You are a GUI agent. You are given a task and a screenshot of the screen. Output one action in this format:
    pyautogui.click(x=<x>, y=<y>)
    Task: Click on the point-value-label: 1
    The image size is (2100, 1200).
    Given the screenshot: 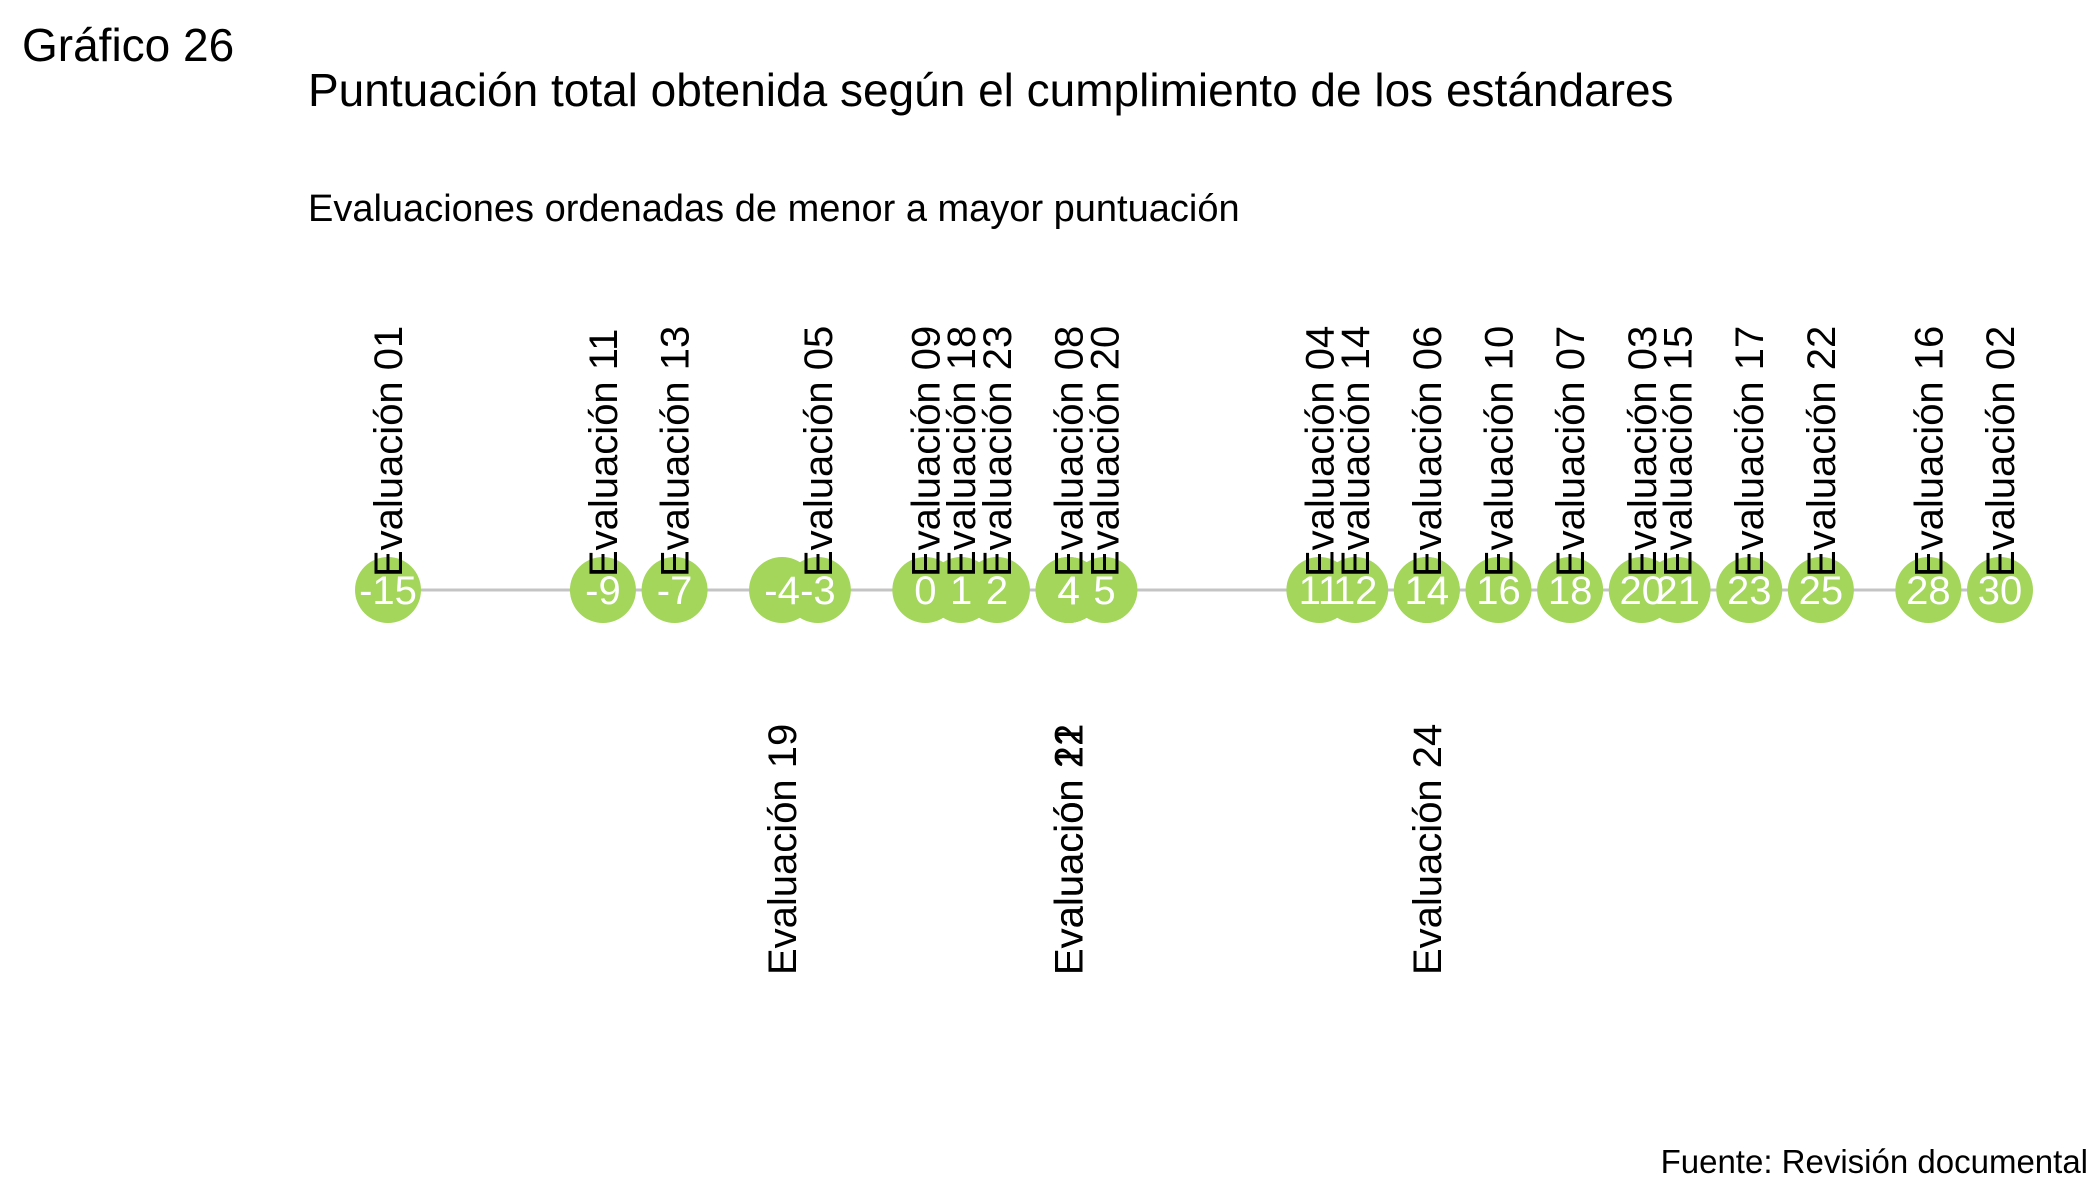 What is the action you would take?
    pyautogui.click(x=961, y=591)
    